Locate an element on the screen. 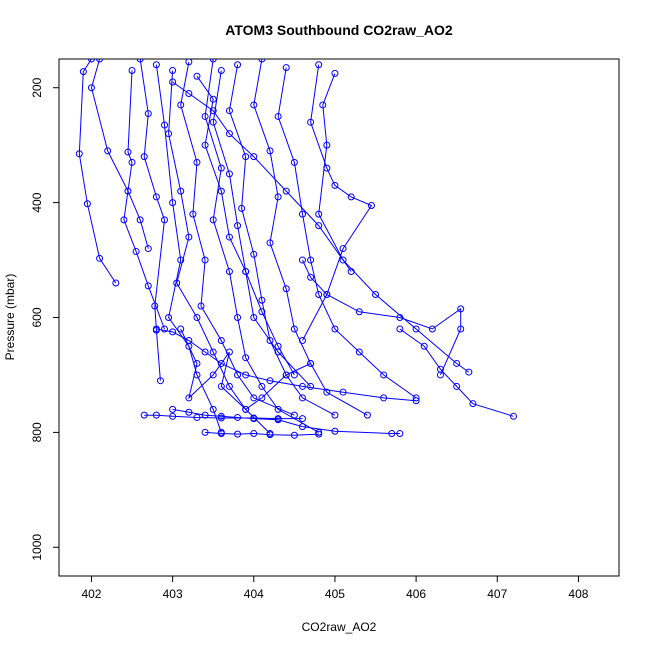 The width and height of the screenshot is (650, 650). y-tick-label: 400 is located at coordinates (37, 202).